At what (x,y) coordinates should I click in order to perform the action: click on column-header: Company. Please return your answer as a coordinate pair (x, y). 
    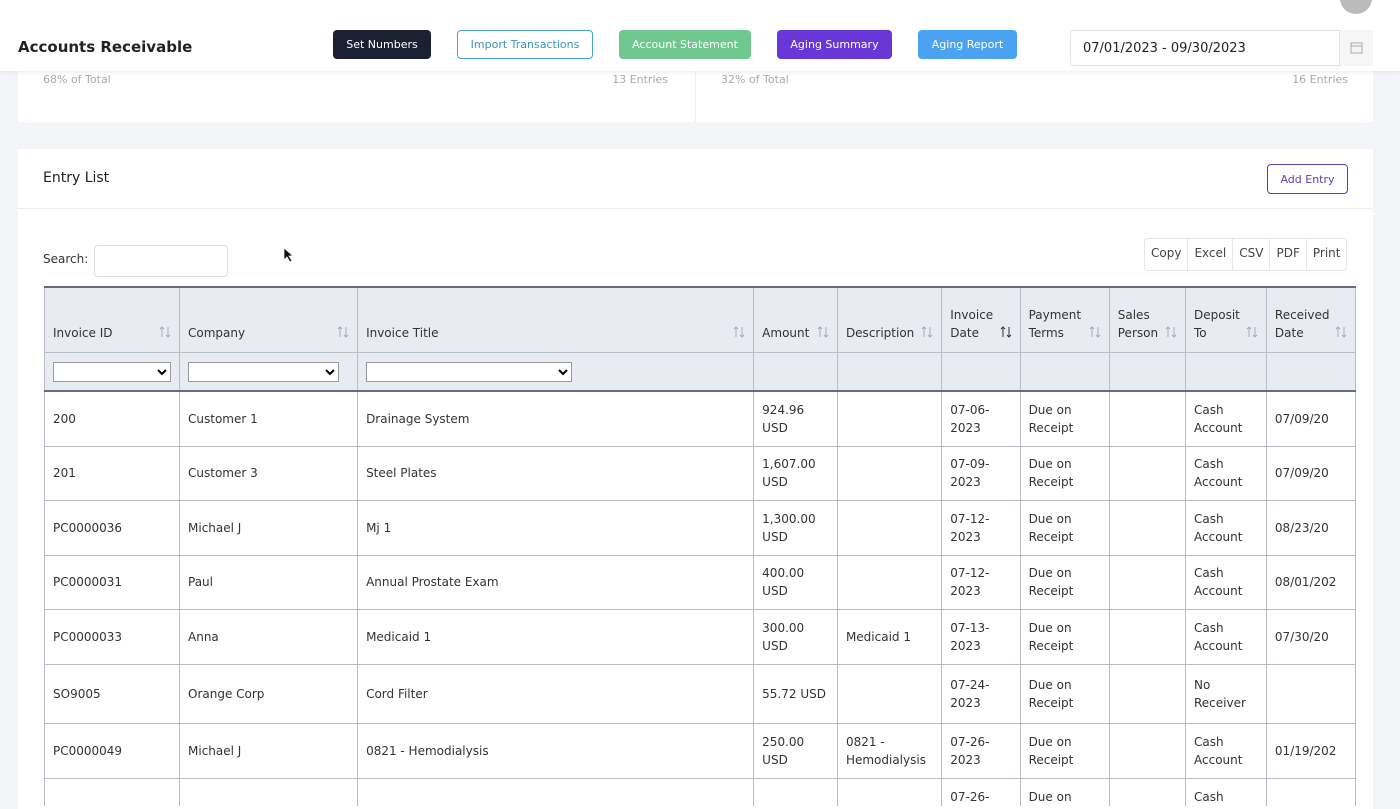
    Looking at the image, I should click on (268, 319).